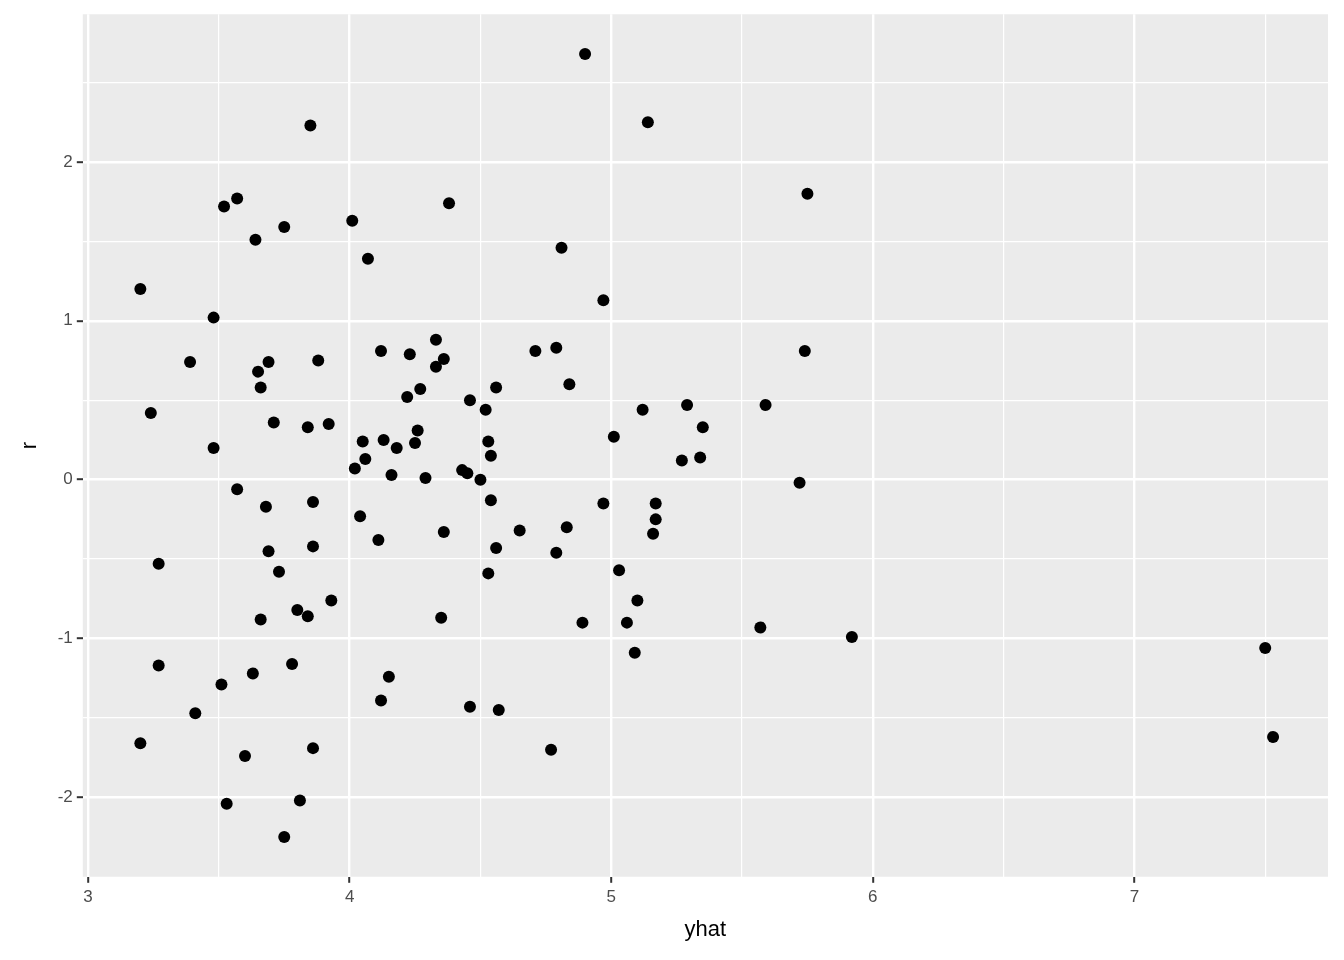 This screenshot has height=960, width=1344. What do you see at coordinates (705, 928) in the screenshot?
I see `x-axis-title: yhat` at bounding box center [705, 928].